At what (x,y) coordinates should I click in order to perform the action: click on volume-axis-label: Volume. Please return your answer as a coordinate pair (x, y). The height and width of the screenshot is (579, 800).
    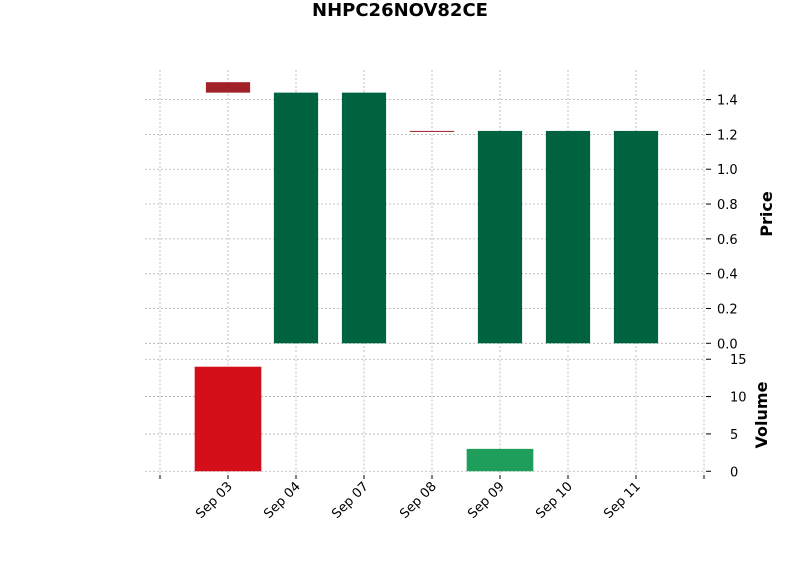
    Looking at the image, I should click on (761, 414).